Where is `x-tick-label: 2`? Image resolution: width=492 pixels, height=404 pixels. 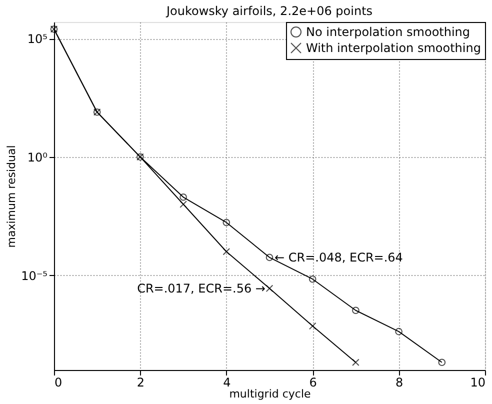 x-tick-label: 2 is located at coordinates (140, 383).